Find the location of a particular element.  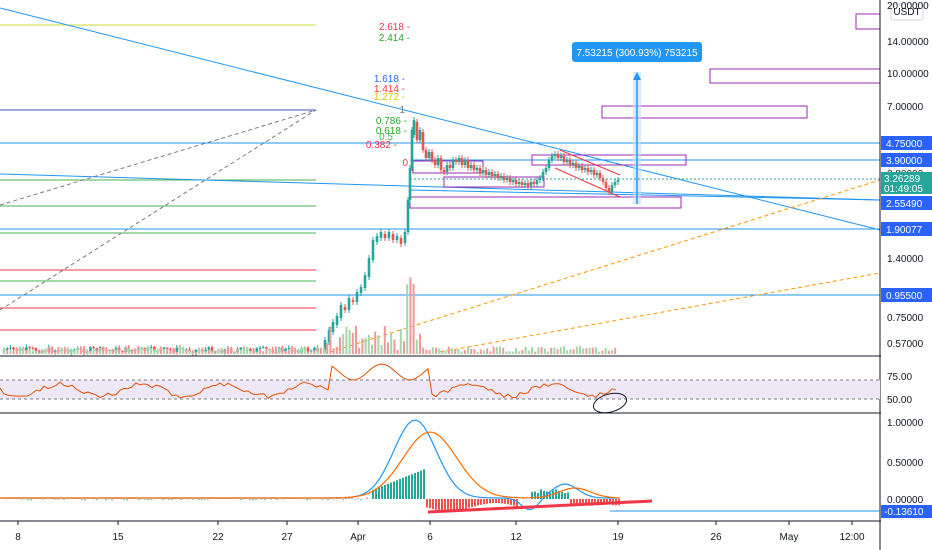

measure-arrow-head is located at coordinates (637, 76).